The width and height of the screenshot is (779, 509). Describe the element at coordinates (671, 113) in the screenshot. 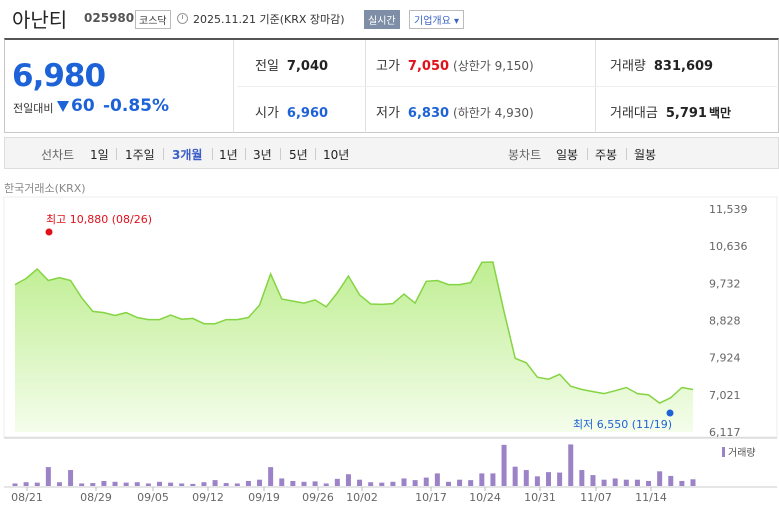

I see `trade-amount: 거래대금 5,791 백만` at that location.